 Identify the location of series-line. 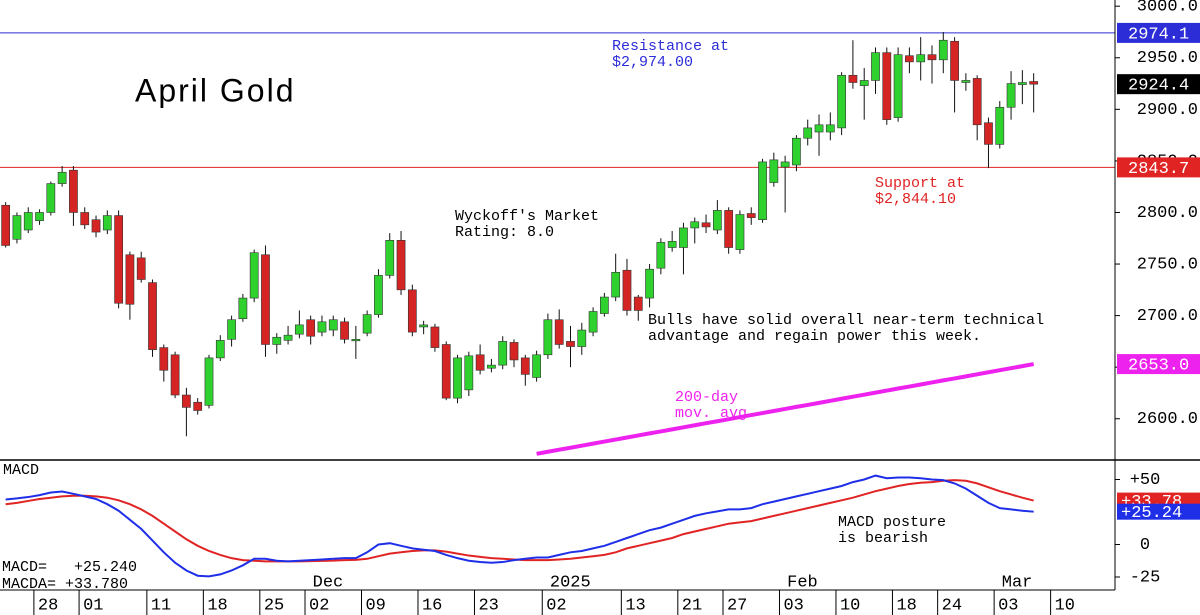
(519, 526).